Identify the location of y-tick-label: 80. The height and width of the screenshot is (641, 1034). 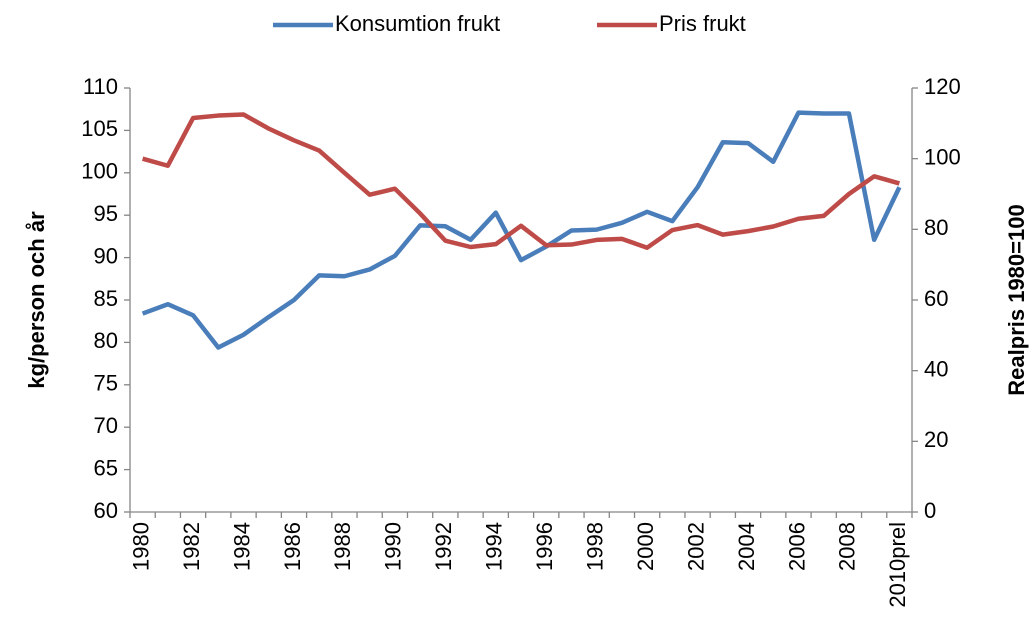
(106, 340).